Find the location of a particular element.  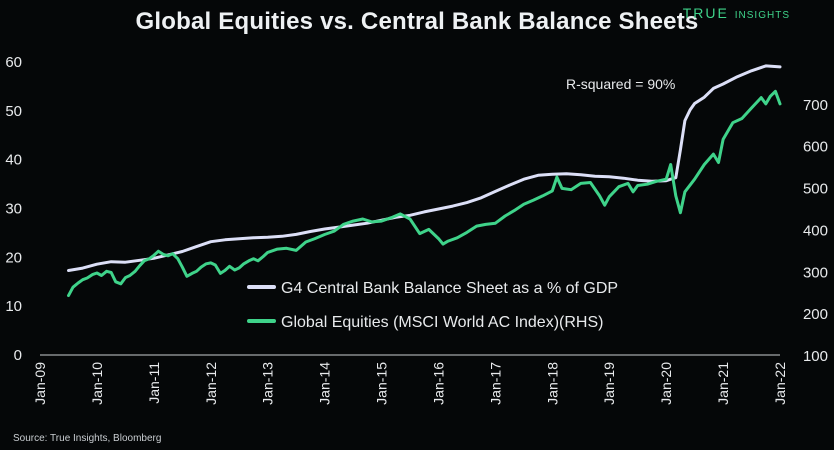

right-axis-ticks: 100 200 300 400 500 600 700 is located at coordinates (815, 231).